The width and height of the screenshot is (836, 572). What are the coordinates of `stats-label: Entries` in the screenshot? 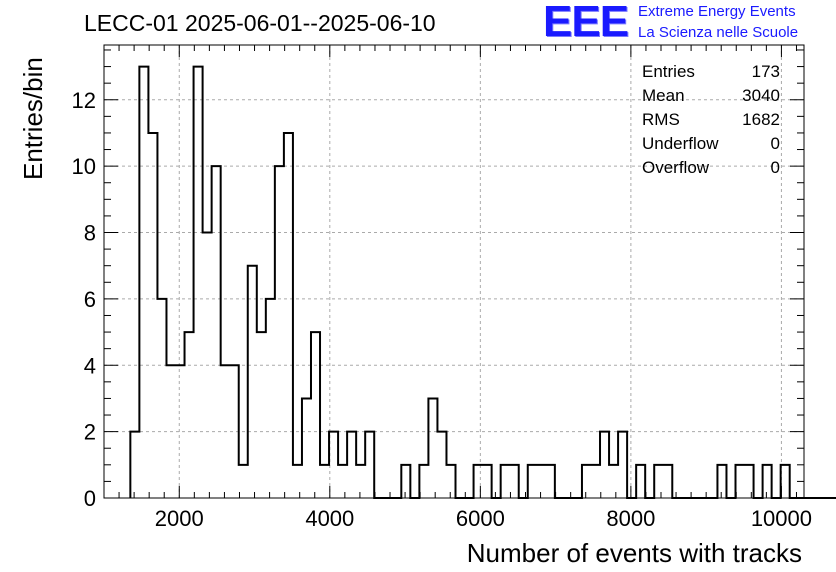 It's located at (668, 71).